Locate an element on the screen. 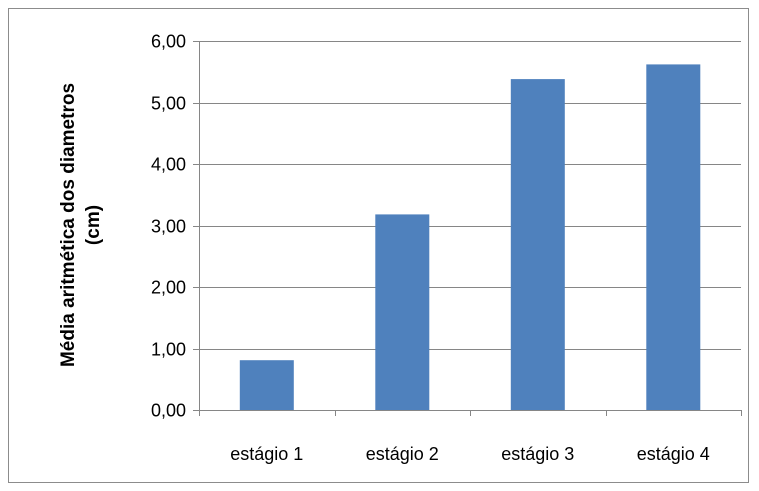  x-tick-label: estágio 3 is located at coordinates (537, 454).